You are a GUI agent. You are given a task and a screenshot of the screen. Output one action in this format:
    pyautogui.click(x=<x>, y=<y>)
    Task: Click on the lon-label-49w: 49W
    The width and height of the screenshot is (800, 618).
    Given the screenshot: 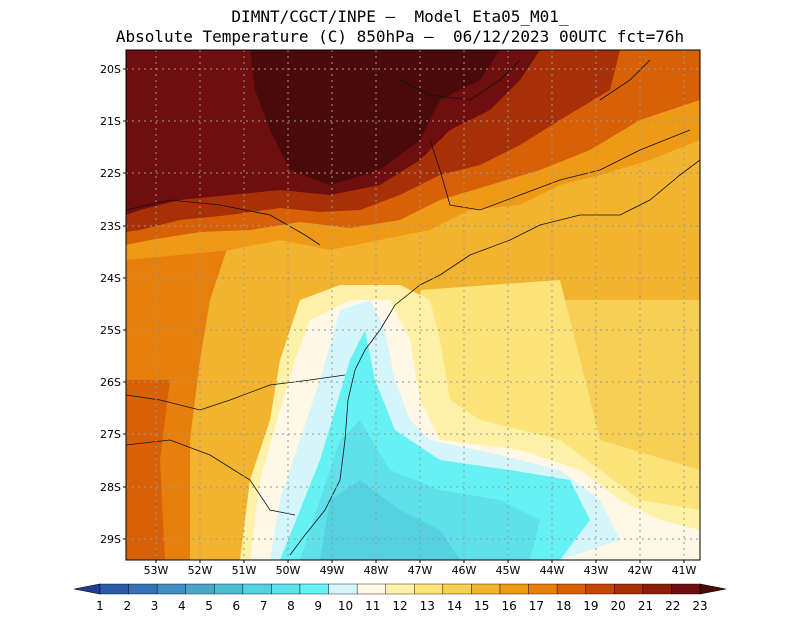 What is the action you would take?
    pyautogui.click(x=332, y=570)
    